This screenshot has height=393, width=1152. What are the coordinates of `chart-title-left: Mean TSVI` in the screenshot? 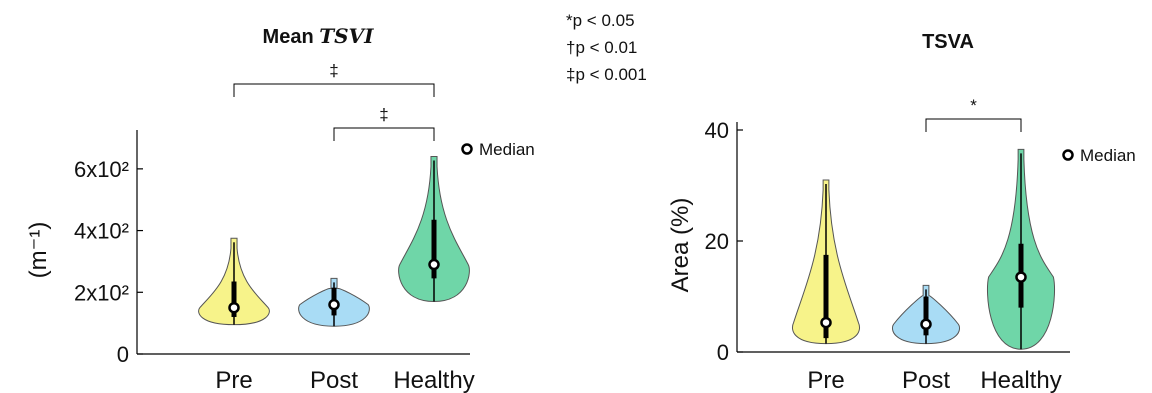 It's located at (319, 36).